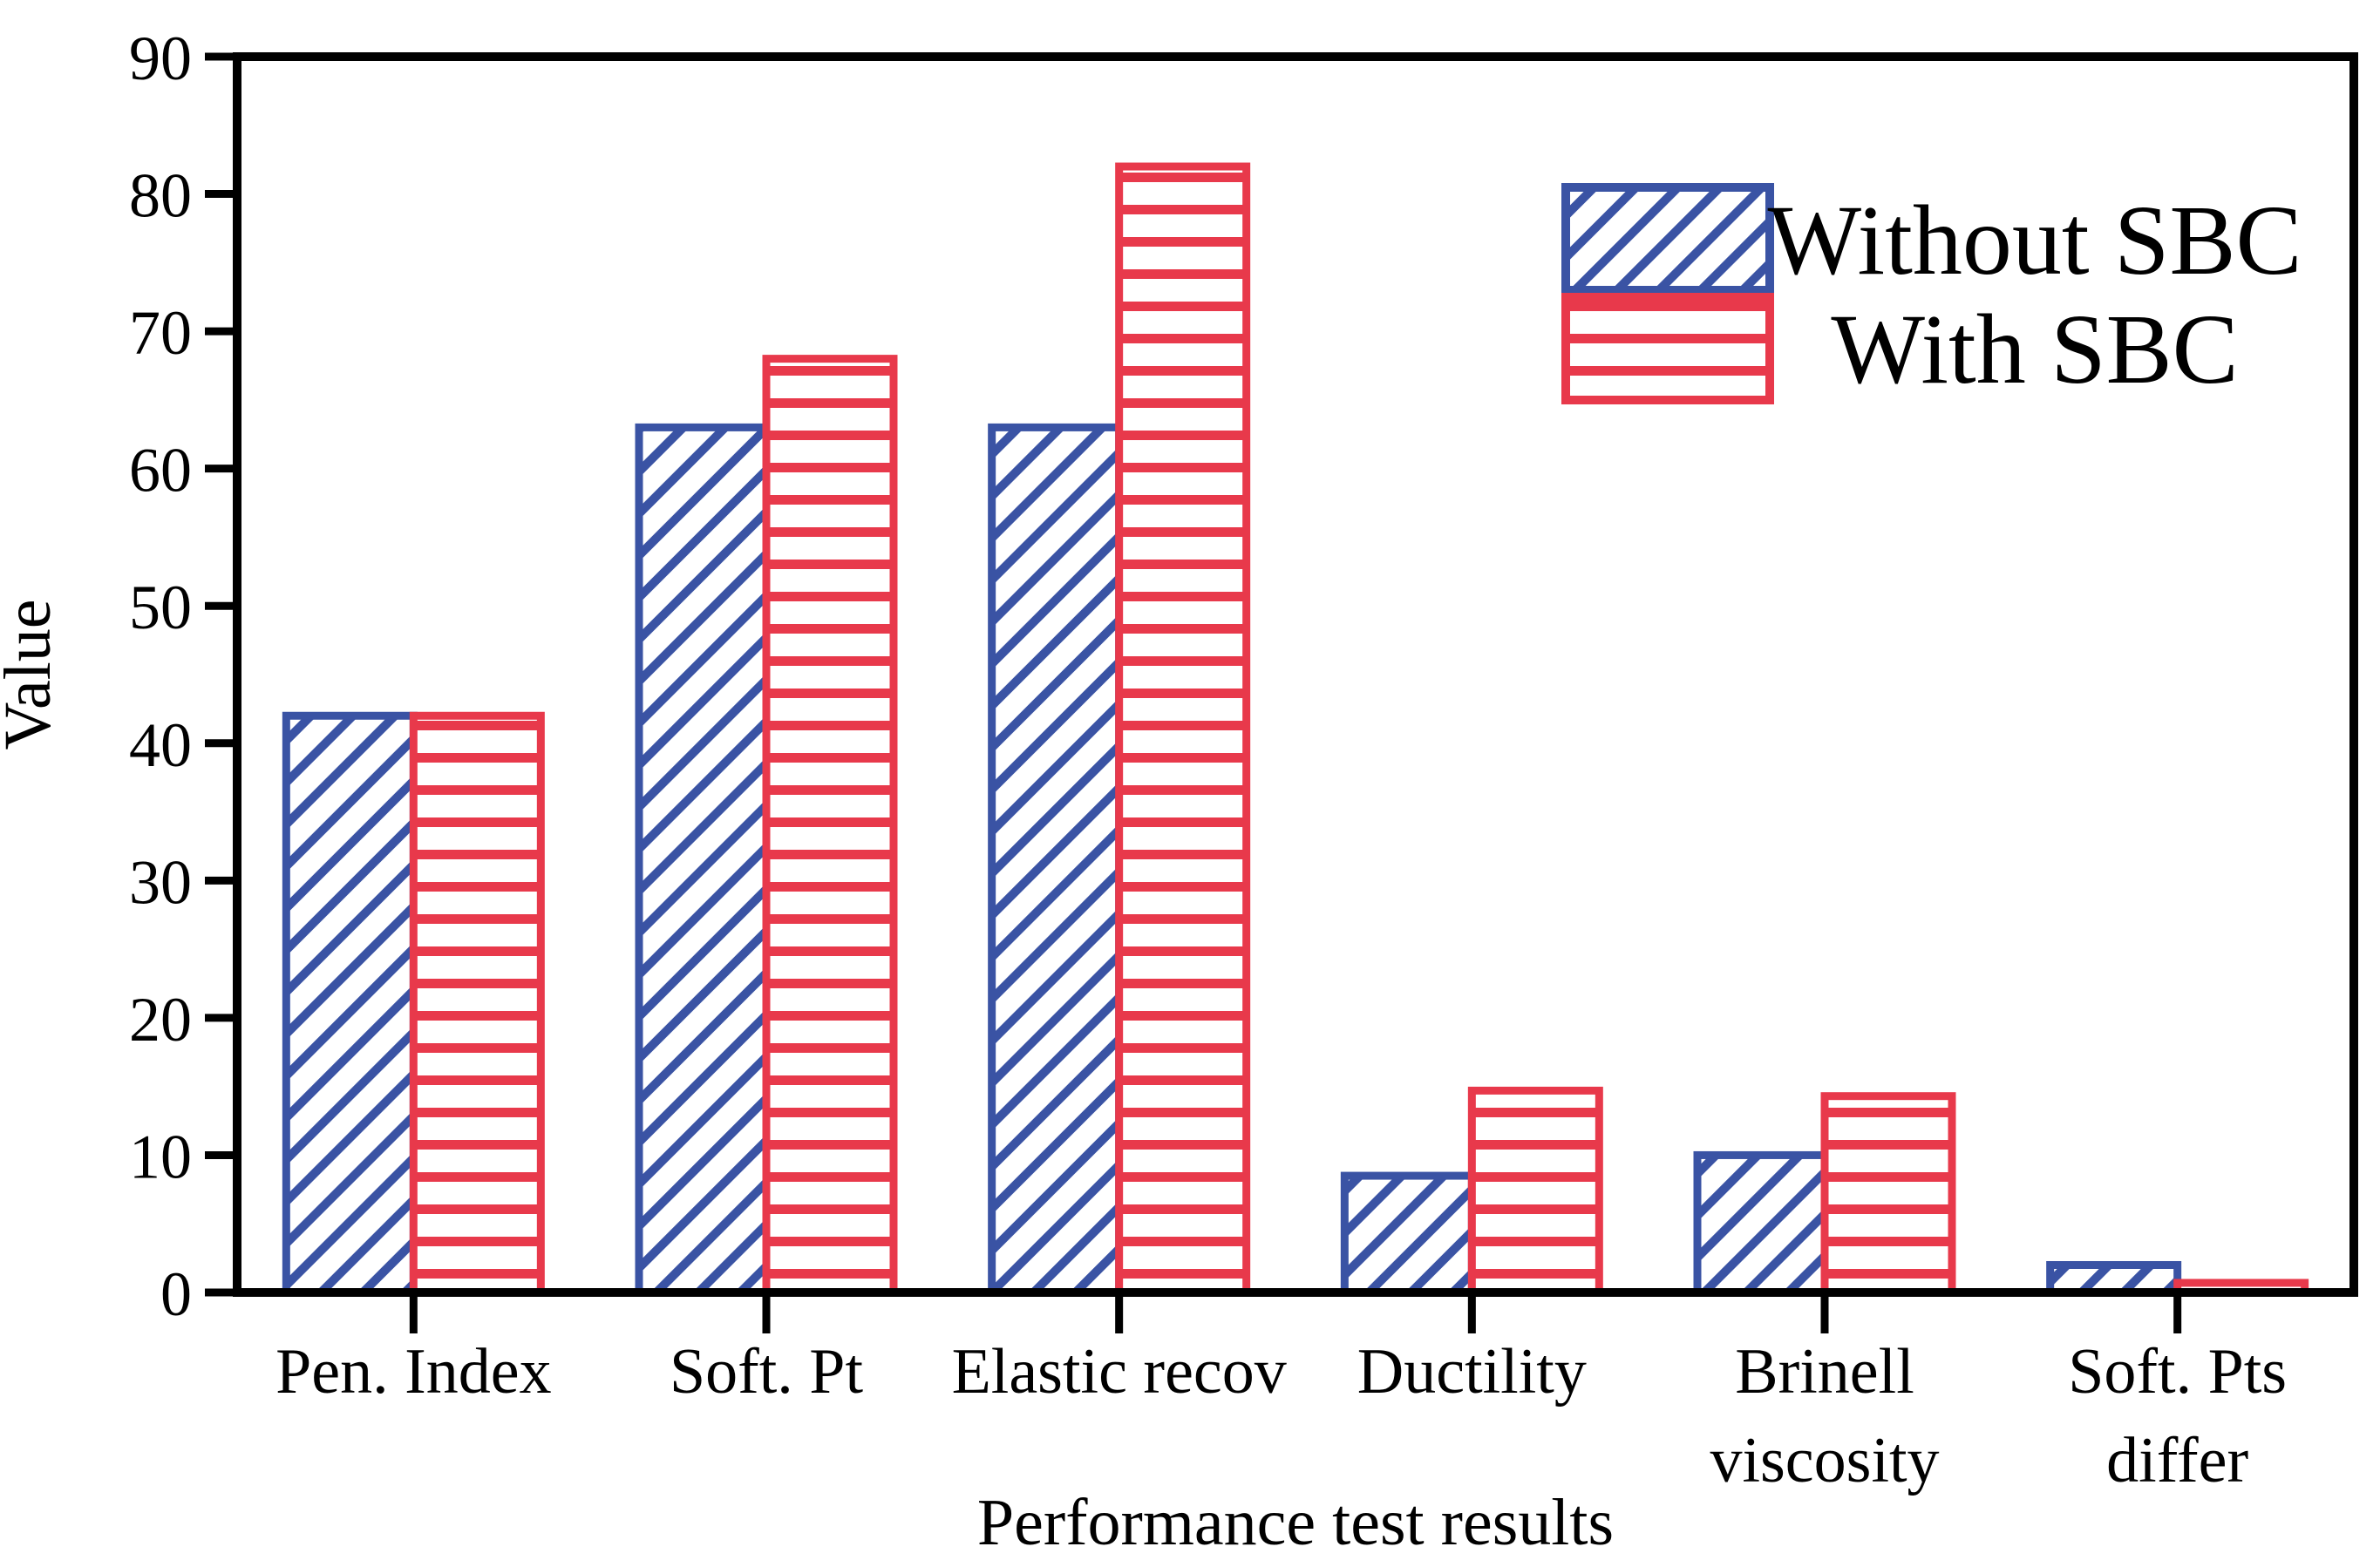  Describe the element at coordinates (32, 674) in the screenshot. I see `y-axis-title: Value` at that location.